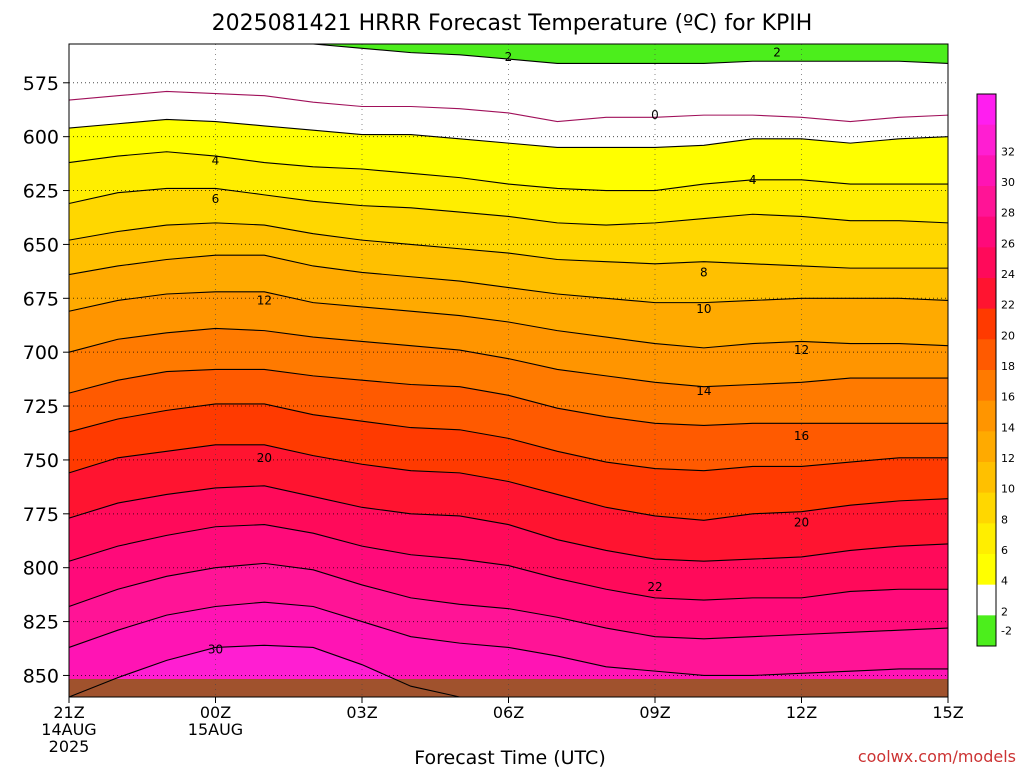  I want to click on y-tick-label: 575, so click(41, 84).